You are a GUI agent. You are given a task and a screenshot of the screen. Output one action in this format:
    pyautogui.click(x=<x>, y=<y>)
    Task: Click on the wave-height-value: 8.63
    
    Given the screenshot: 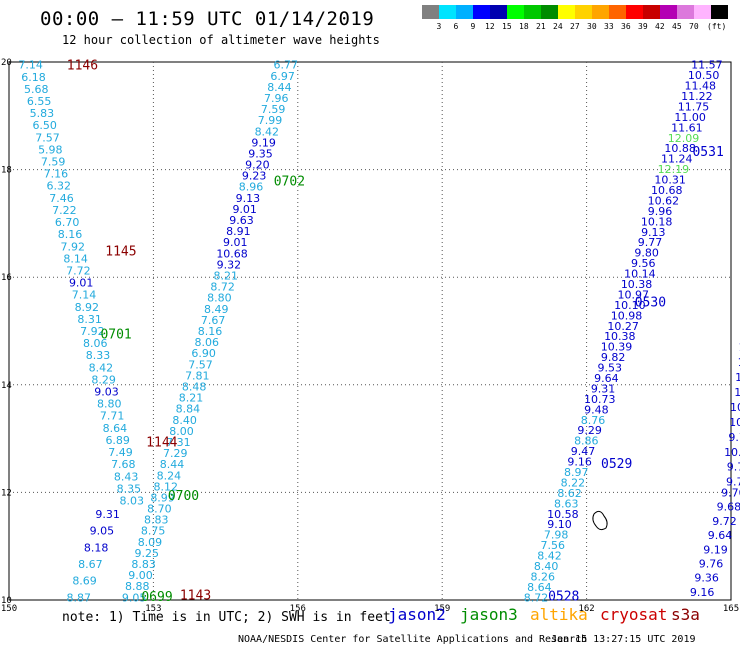 What is the action you would take?
    pyautogui.click(x=566, y=503)
    